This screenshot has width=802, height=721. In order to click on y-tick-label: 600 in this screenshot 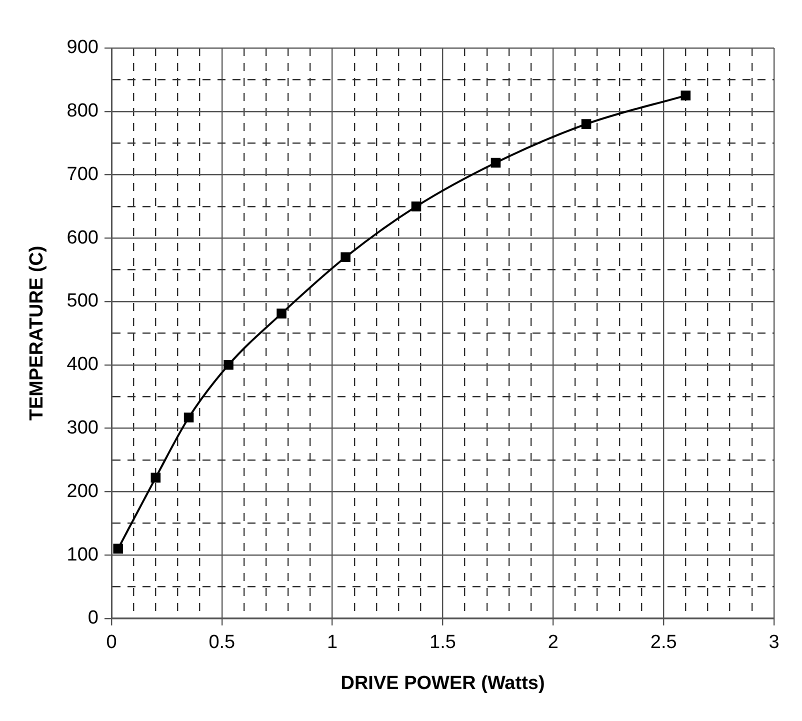, I will do `click(82, 237)`.